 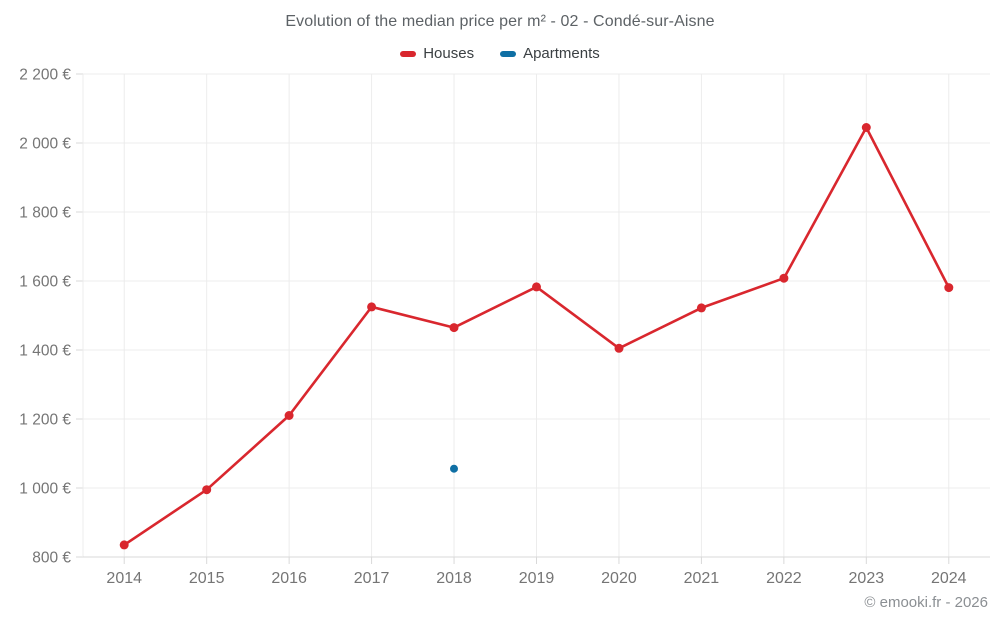 What do you see at coordinates (45, 282) in the screenshot?
I see `y-axis-label: 1 600 €` at bounding box center [45, 282].